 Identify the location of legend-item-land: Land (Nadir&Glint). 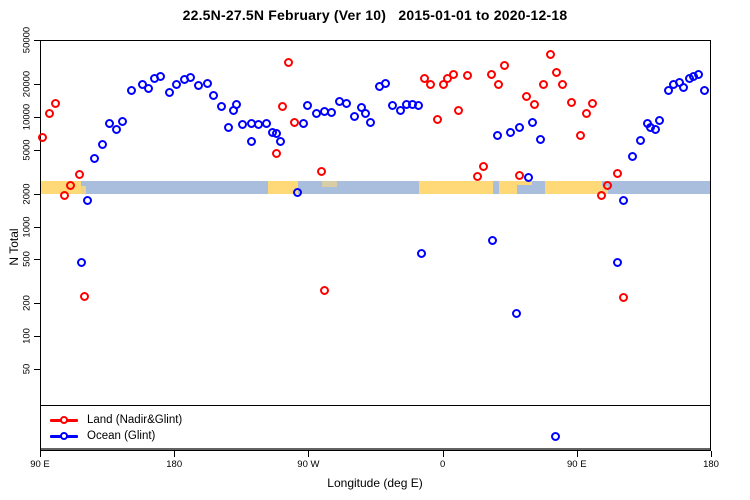
(116, 420).